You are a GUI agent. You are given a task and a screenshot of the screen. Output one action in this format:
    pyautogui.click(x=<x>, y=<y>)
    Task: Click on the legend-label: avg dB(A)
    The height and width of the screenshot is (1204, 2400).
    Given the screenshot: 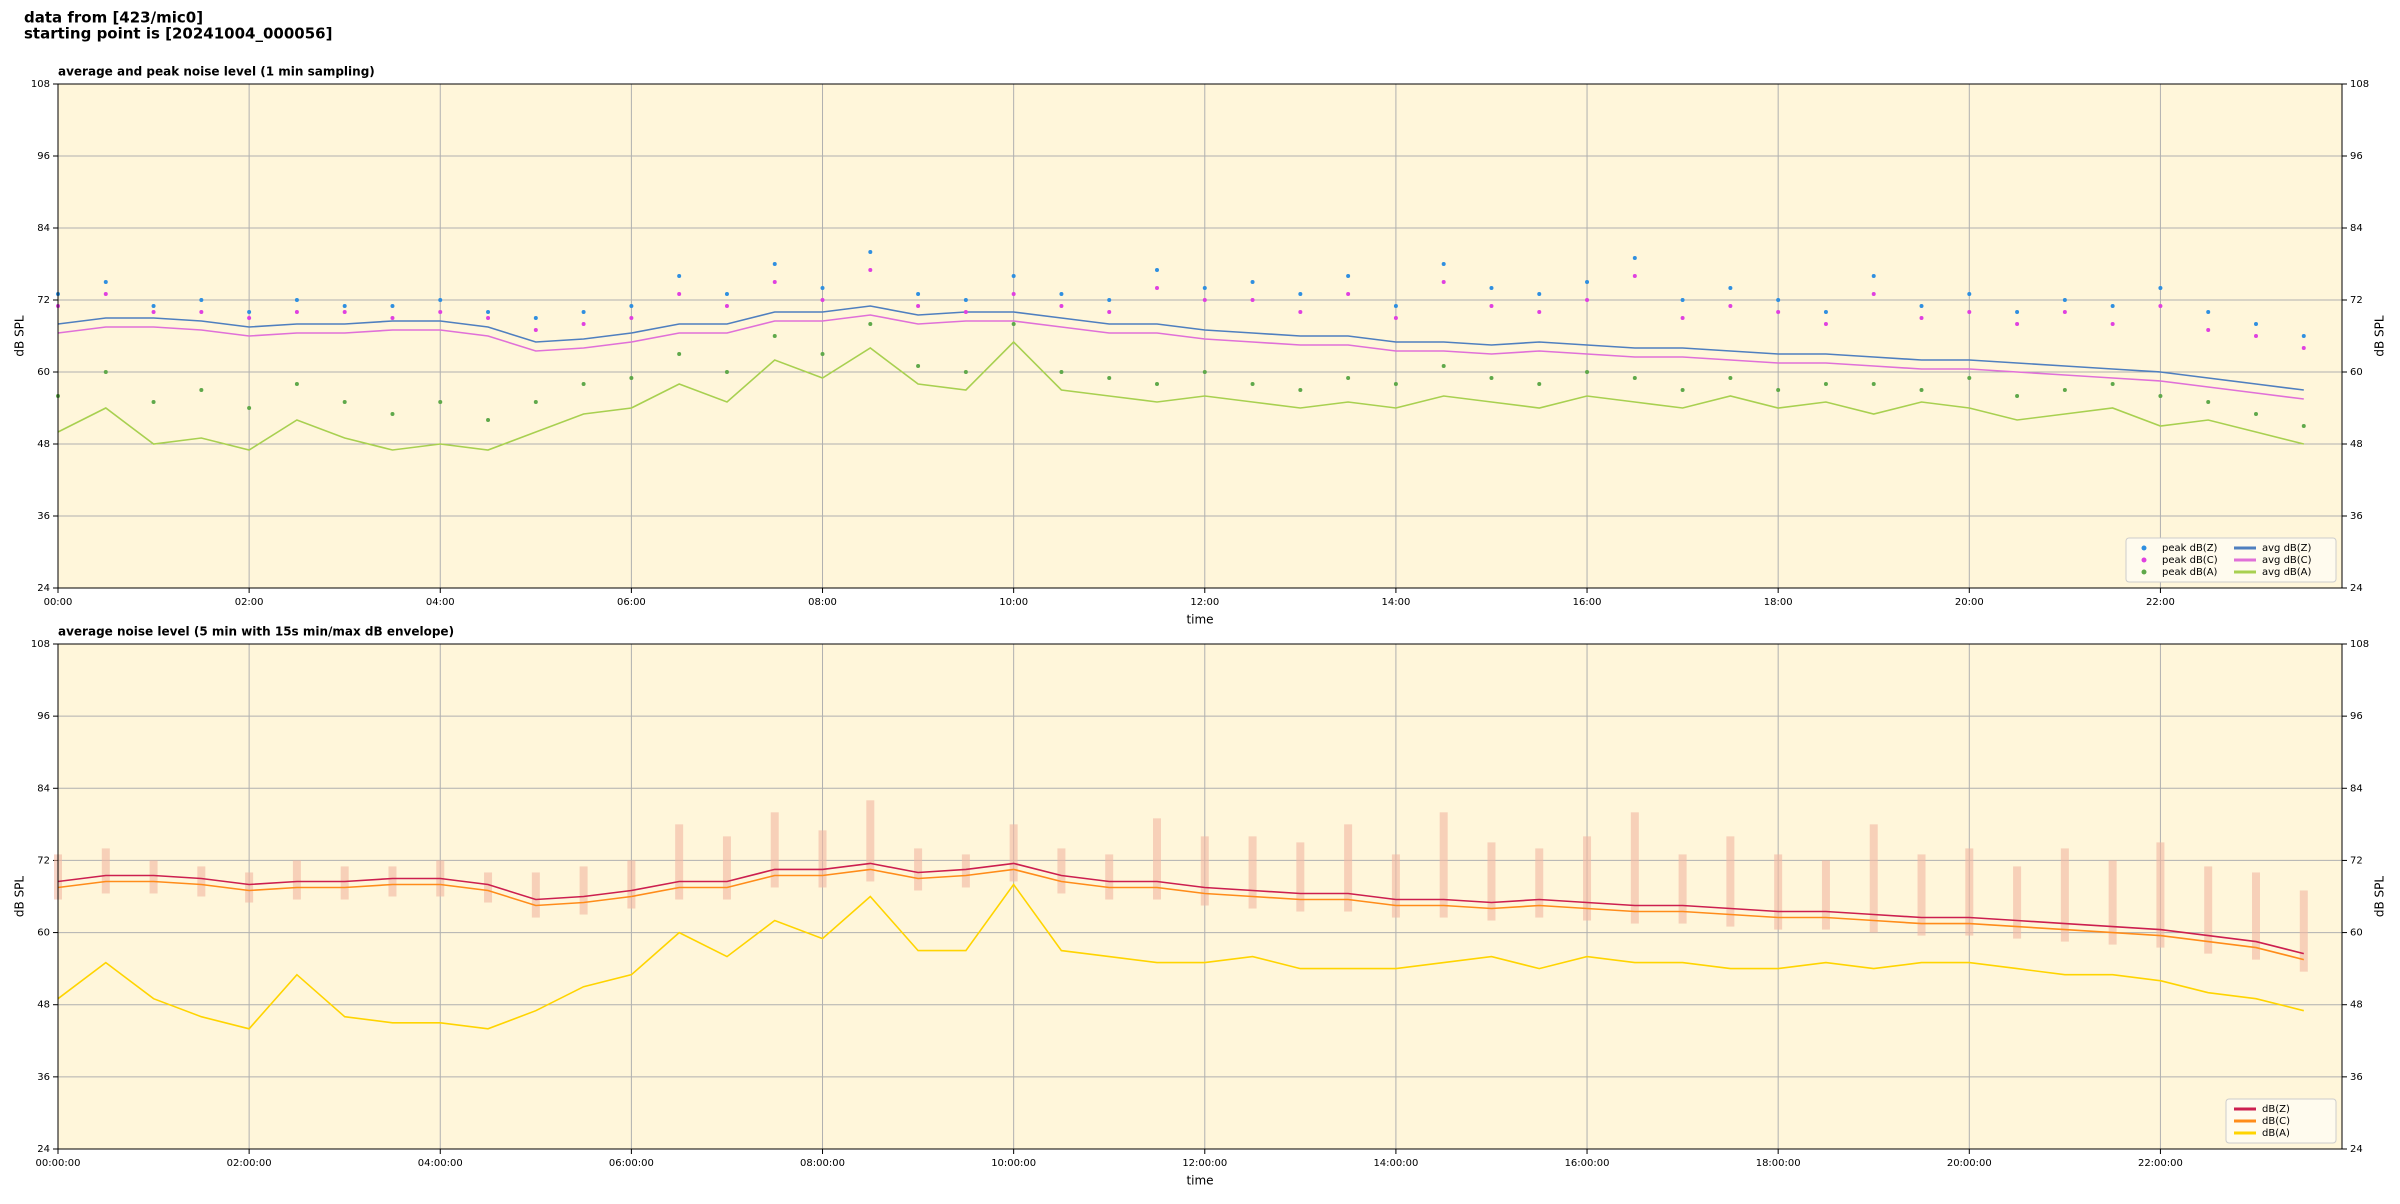 What is the action you would take?
    pyautogui.click(x=2287, y=572)
    